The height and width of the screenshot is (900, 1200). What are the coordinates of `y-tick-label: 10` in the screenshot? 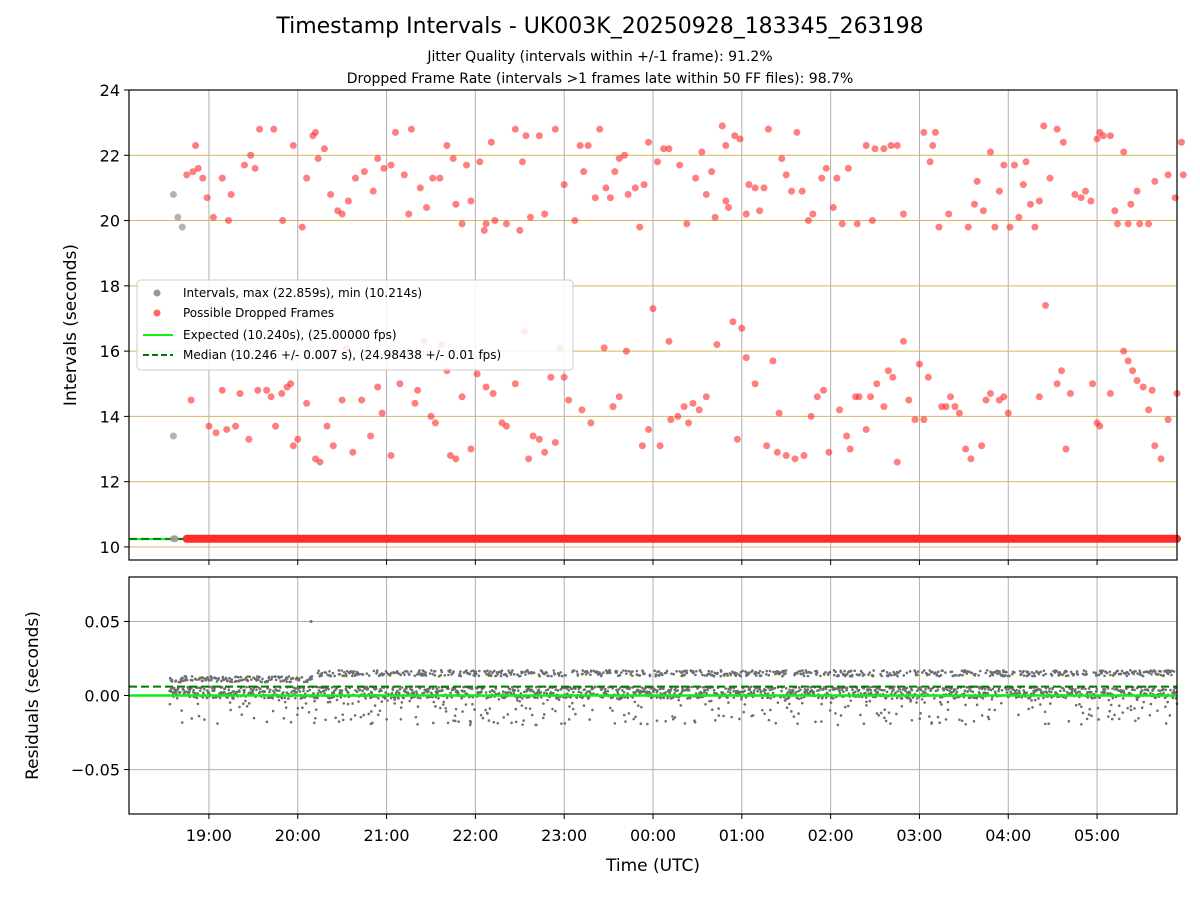 It's located at (110, 547).